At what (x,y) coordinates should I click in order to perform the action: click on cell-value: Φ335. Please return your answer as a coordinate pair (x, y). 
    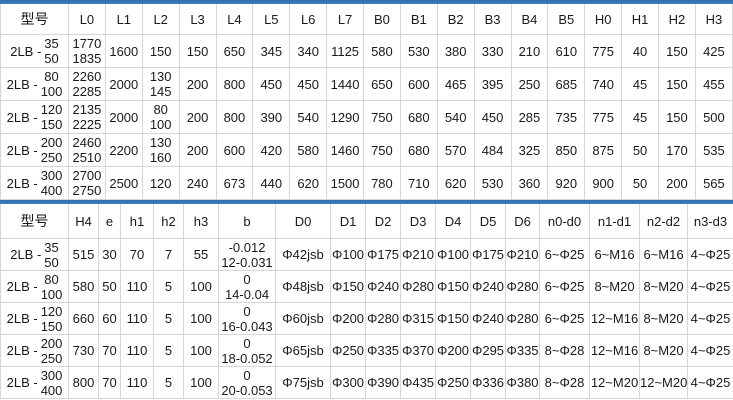
    Looking at the image, I should click on (383, 350).